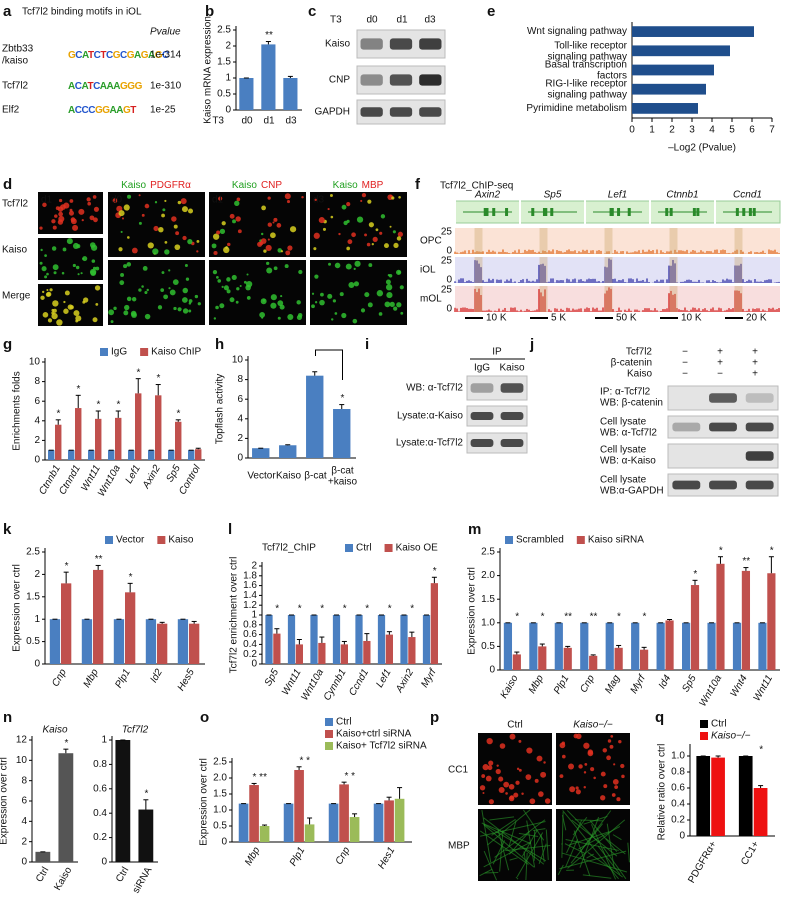 This screenshot has height=900, width=788. I want to click on column-header-part: PDGFRα, so click(170, 185).